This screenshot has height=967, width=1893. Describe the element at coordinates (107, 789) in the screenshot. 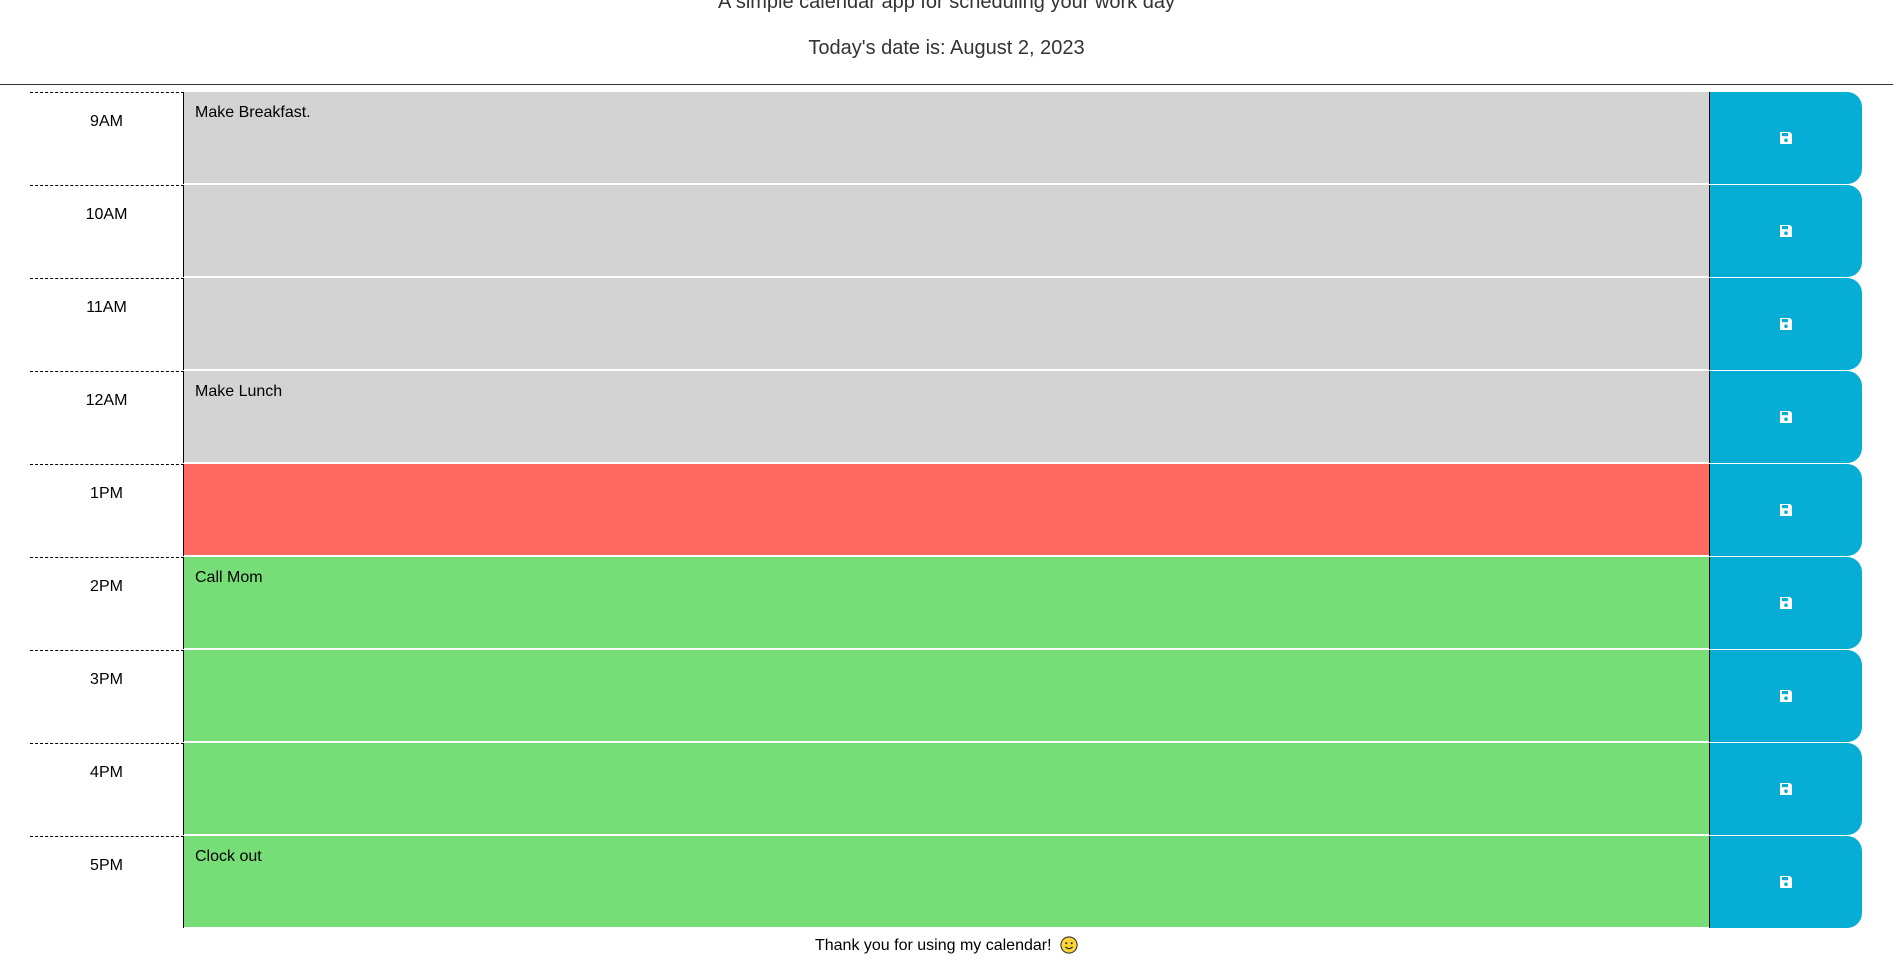

I see `hour-label: 4PM` at that location.